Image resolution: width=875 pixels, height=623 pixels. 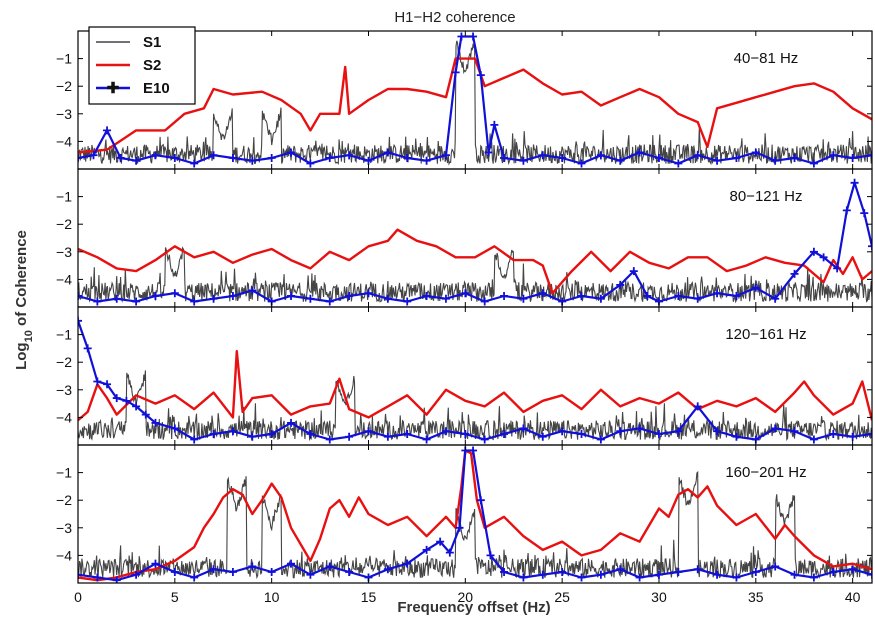 I want to click on legend-marker-e10: ✚, so click(x=113, y=88).